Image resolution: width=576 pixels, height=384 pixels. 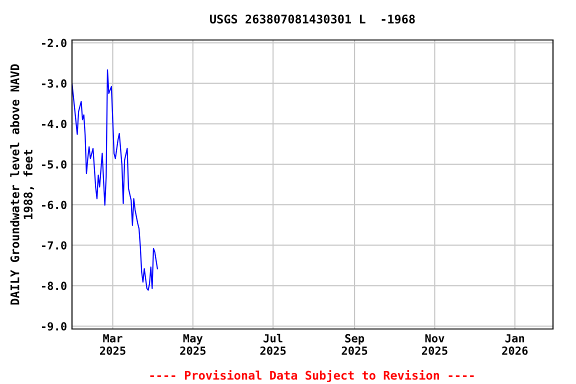 What do you see at coordinates (54, 245) in the screenshot?
I see `y-tick-label: -7.0` at bounding box center [54, 245].